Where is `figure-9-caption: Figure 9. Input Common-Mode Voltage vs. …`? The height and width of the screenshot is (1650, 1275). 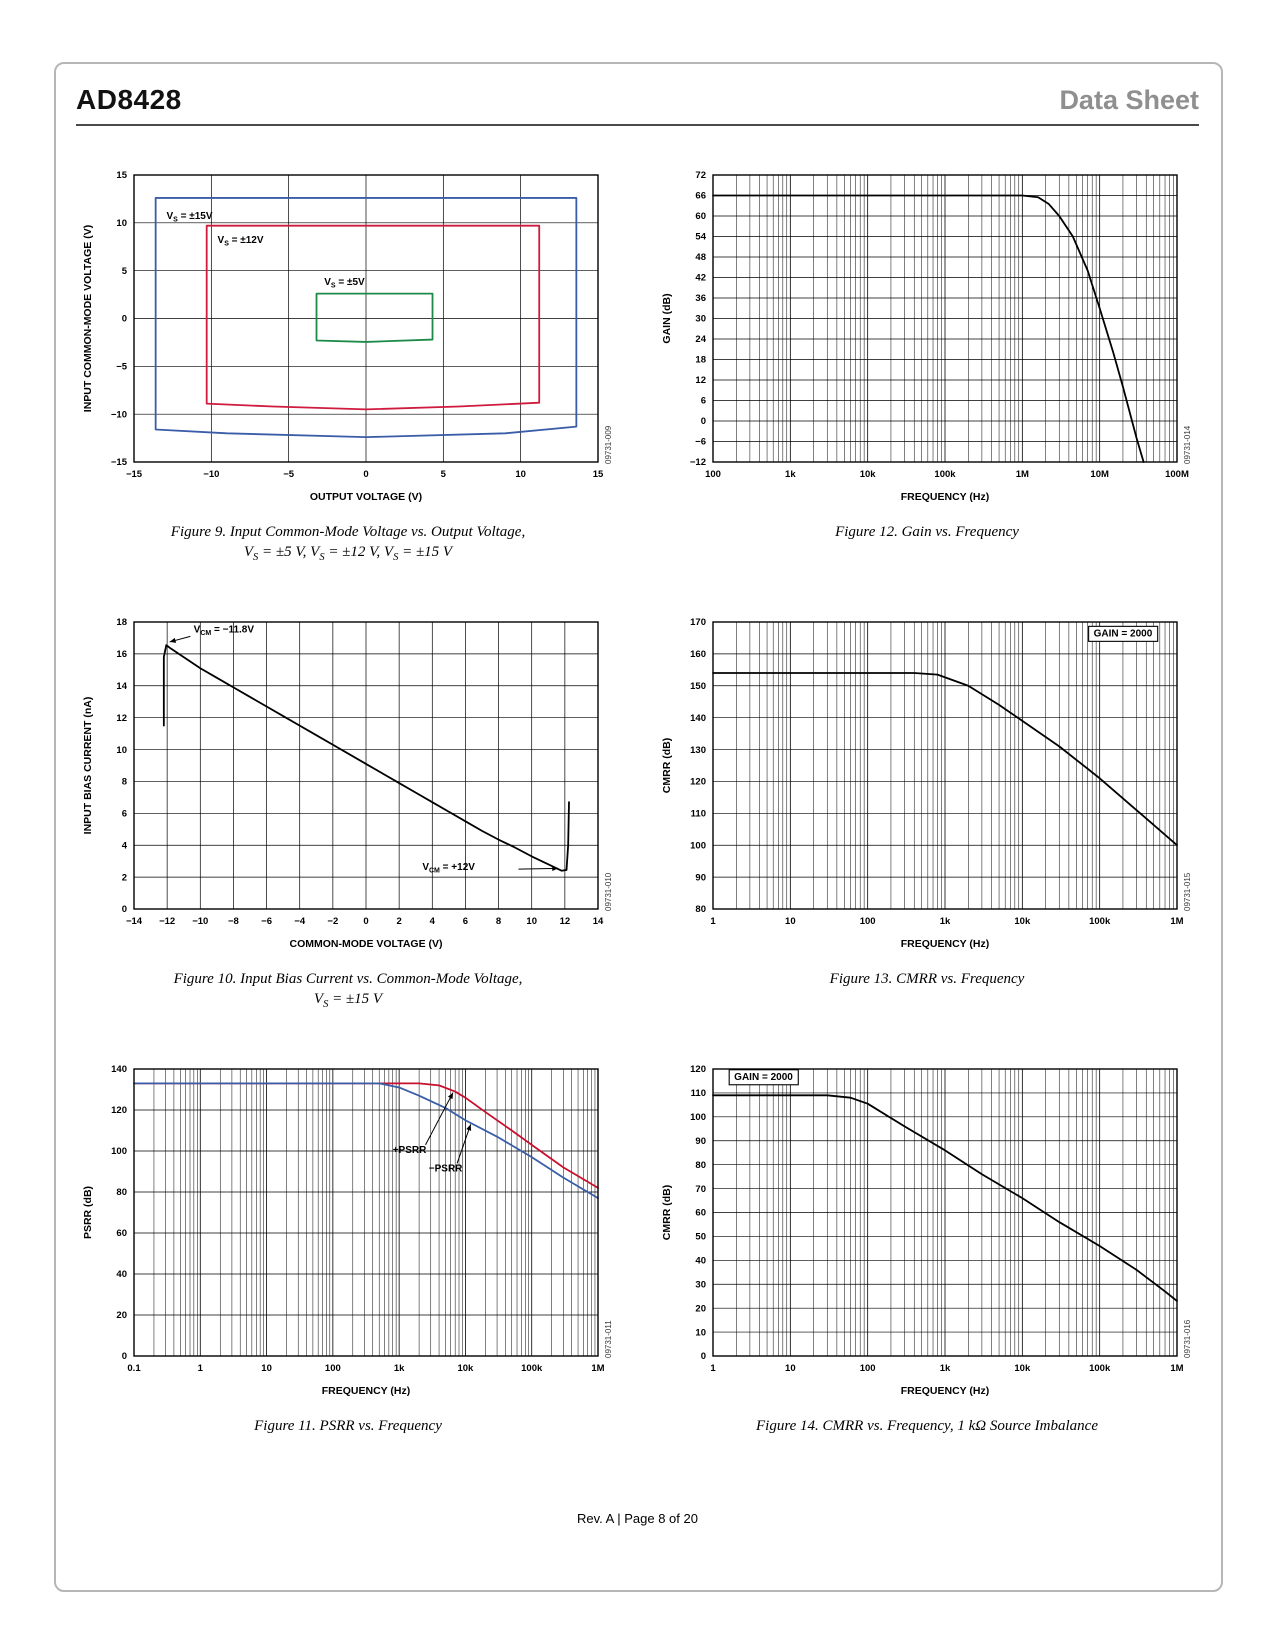
figure-9-caption: Figure 9. Input Common-Mode Voltage vs. … is located at coordinates (348, 543).